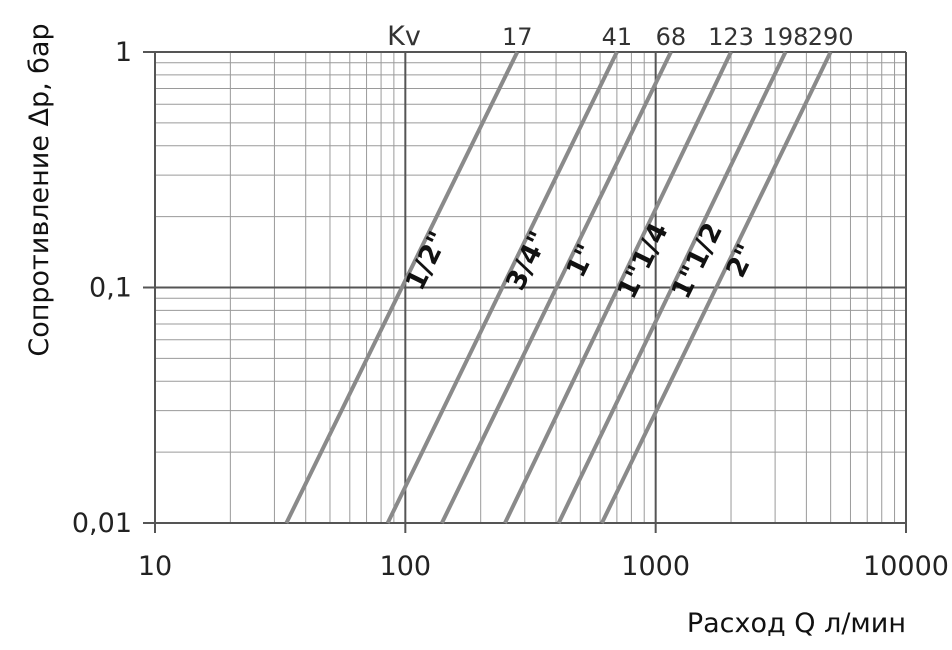 This screenshot has height=650, width=952. I want to click on kv-label-2: 68, so click(671, 37).